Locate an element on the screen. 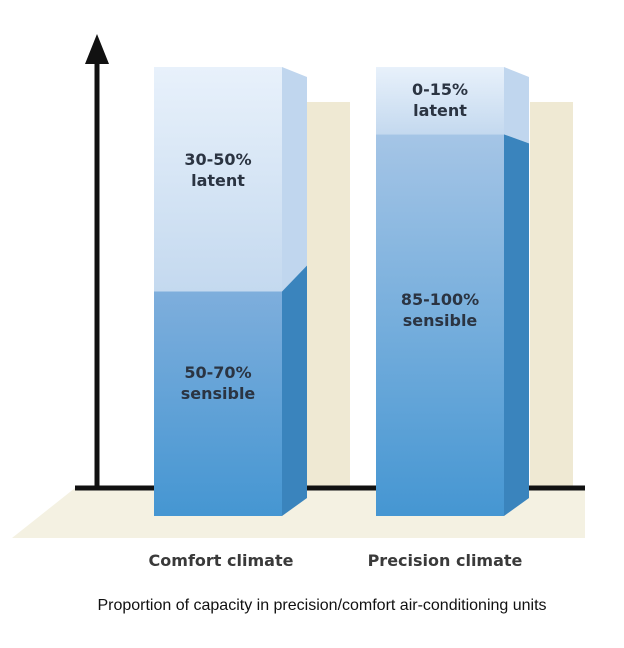 This screenshot has width=624, height=648. data-label-sensible-1: 85-100% is located at coordinates (440, 299).